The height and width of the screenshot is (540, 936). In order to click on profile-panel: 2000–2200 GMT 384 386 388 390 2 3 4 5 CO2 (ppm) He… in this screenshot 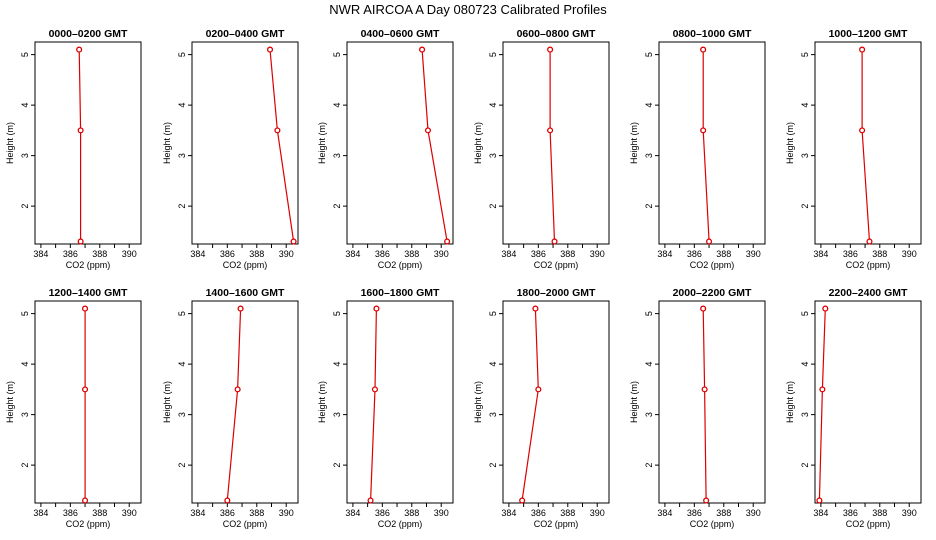, I will do `click(697, 408)`.